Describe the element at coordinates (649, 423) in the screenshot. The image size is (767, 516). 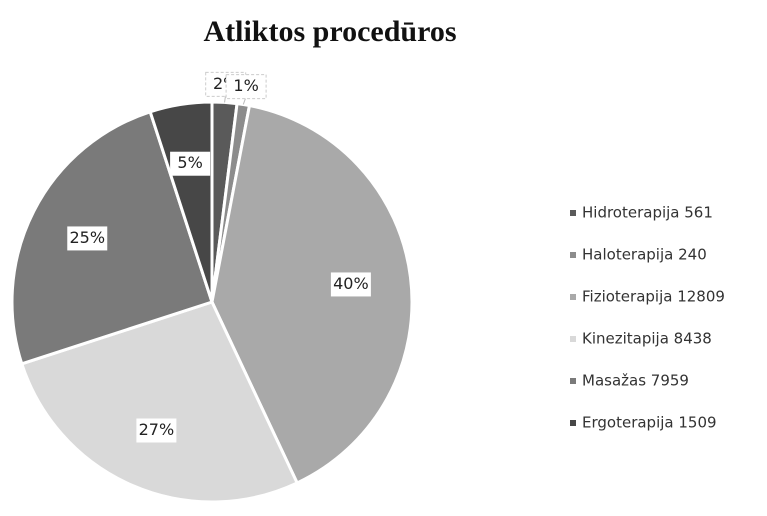
I see `legend-label: Ergoterapija 1509` at that location.